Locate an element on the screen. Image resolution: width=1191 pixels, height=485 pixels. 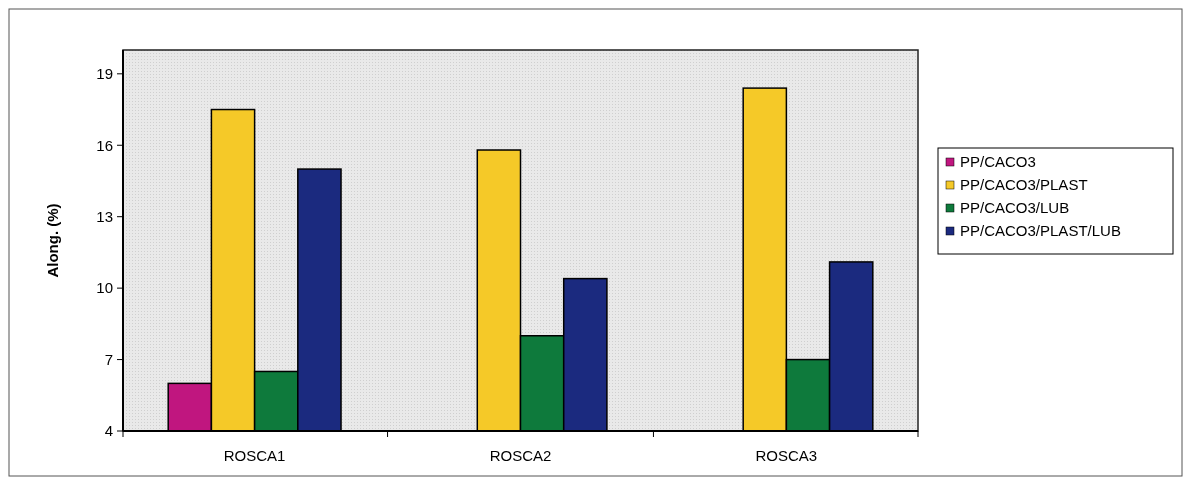
y-tick-label: 13 is located at coordinates (104, 216).